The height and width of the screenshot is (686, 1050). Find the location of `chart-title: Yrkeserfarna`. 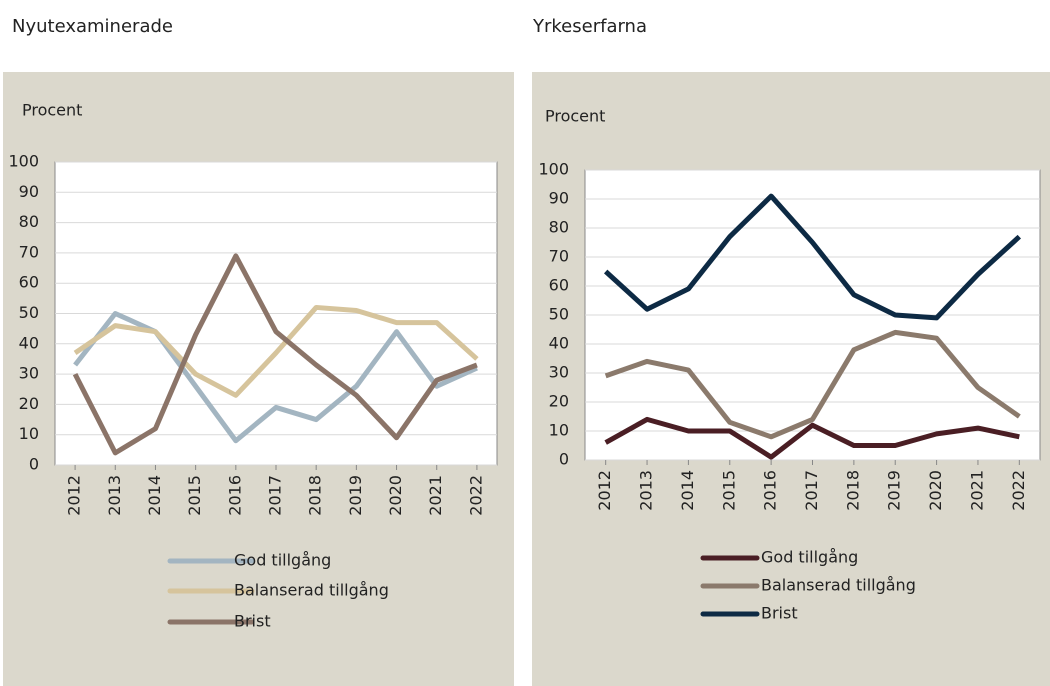

chart-title: Yrkeserfarna is located at coordinates (589, 26).